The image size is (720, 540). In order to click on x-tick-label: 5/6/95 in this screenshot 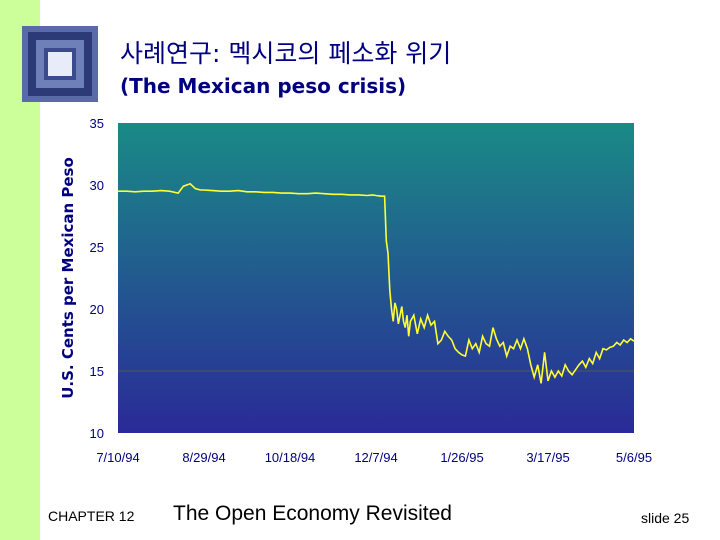, I will do `click(634, 457)`.